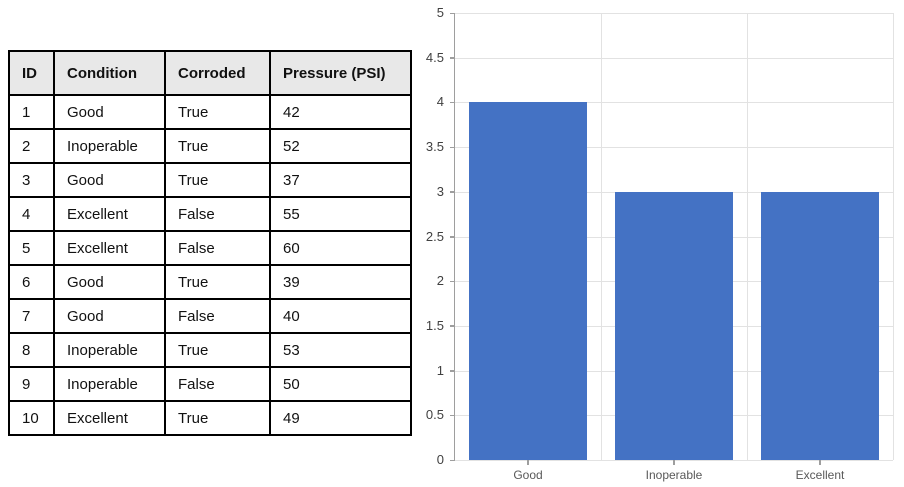 The image size is (904, 487). I want to click on table-cell: 5, so click(31, 248).